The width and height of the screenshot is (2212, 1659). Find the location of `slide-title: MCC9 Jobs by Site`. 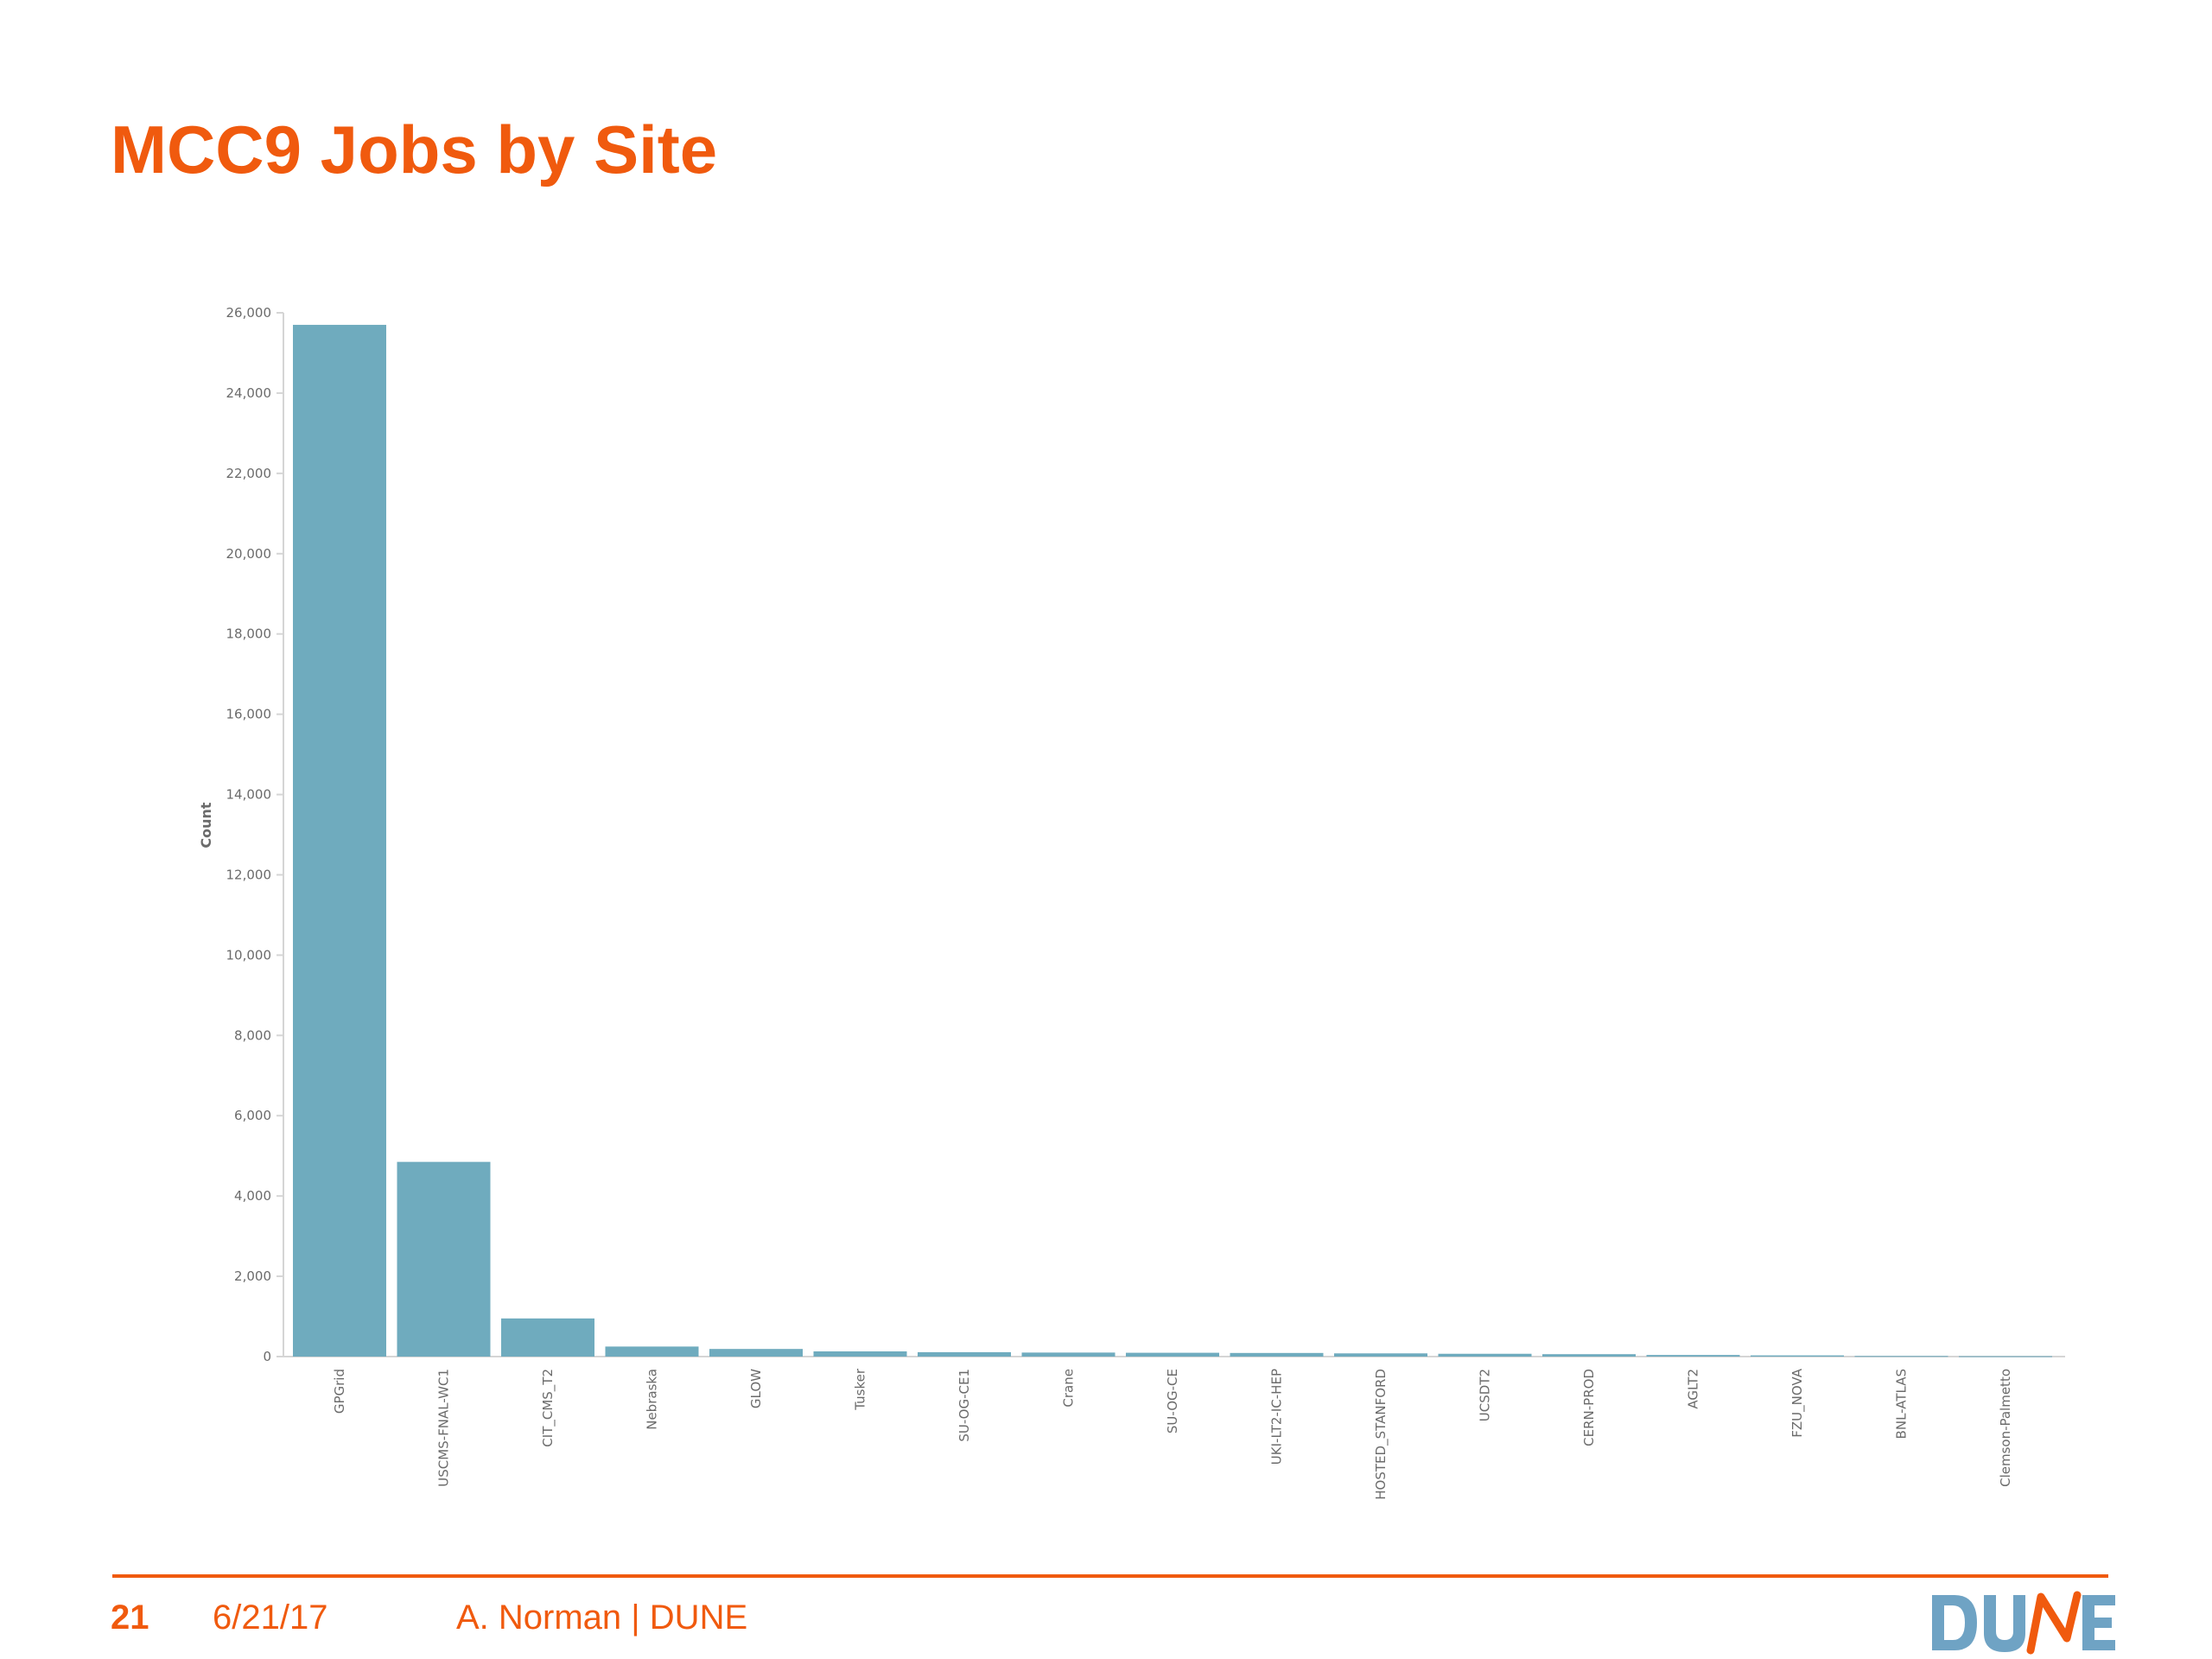

slide-title: MCC9 Jobs by Site is located at coordinates (414, 149).